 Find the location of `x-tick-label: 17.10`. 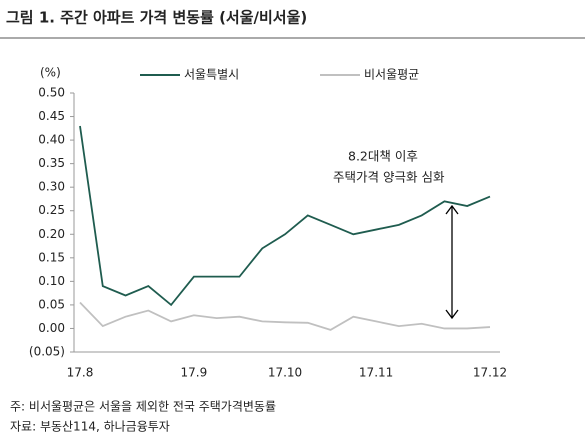

x-tick-label: 17.10 is located at coordinates (285, 373).